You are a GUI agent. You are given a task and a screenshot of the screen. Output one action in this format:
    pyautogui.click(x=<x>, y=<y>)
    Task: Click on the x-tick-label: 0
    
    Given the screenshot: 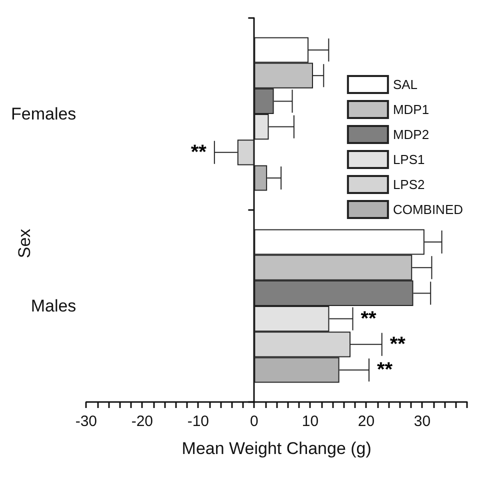 What is the action you would take?
    pyautogui.click(x=254, y=421)
    